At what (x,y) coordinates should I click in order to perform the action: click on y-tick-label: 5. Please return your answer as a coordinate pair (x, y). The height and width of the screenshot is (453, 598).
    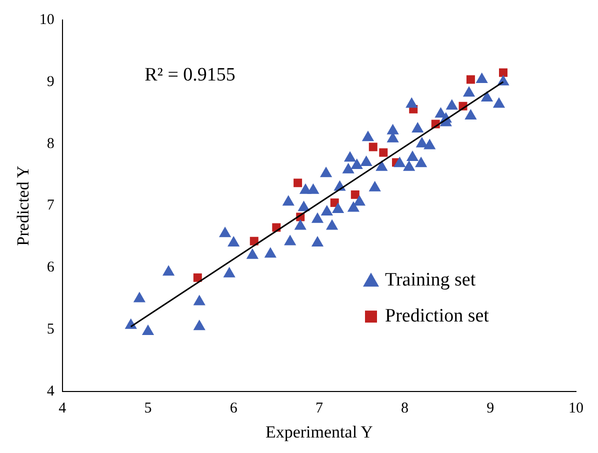
    Looking at the image, I should click on (50, 330).